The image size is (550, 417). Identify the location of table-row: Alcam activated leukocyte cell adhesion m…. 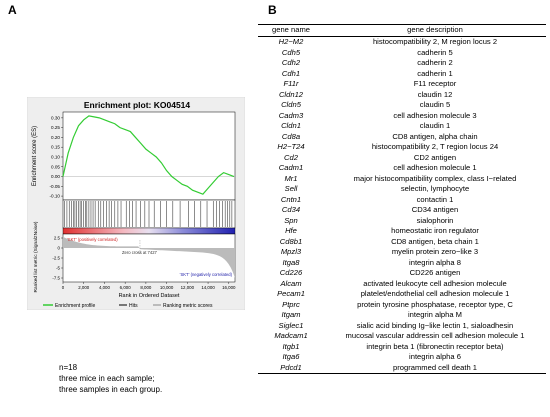
(402, 284).